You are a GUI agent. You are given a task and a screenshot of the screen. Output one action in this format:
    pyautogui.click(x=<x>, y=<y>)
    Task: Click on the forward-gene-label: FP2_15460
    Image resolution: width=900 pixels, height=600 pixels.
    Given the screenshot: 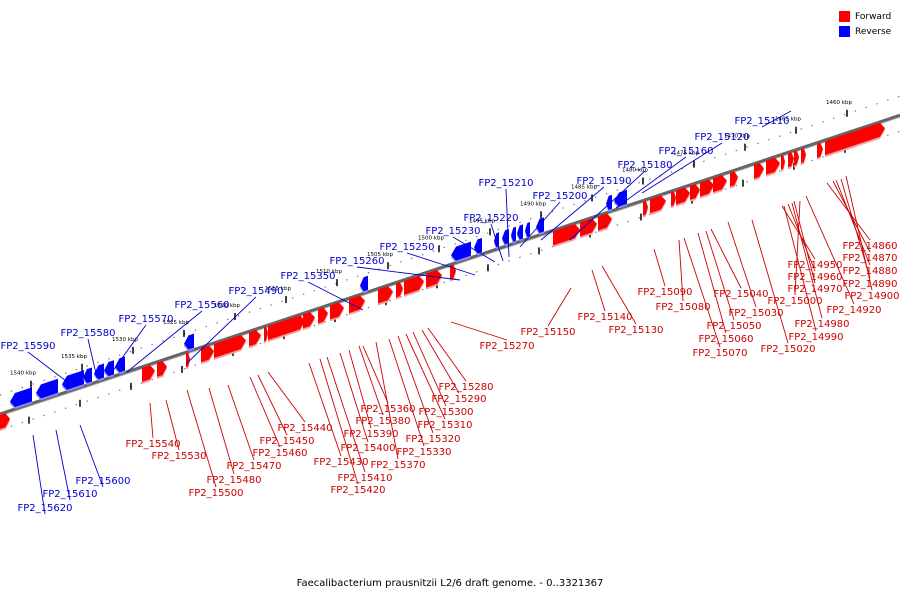 What is the action you would take?
    pyautogui.click(x=280, y=453)
    